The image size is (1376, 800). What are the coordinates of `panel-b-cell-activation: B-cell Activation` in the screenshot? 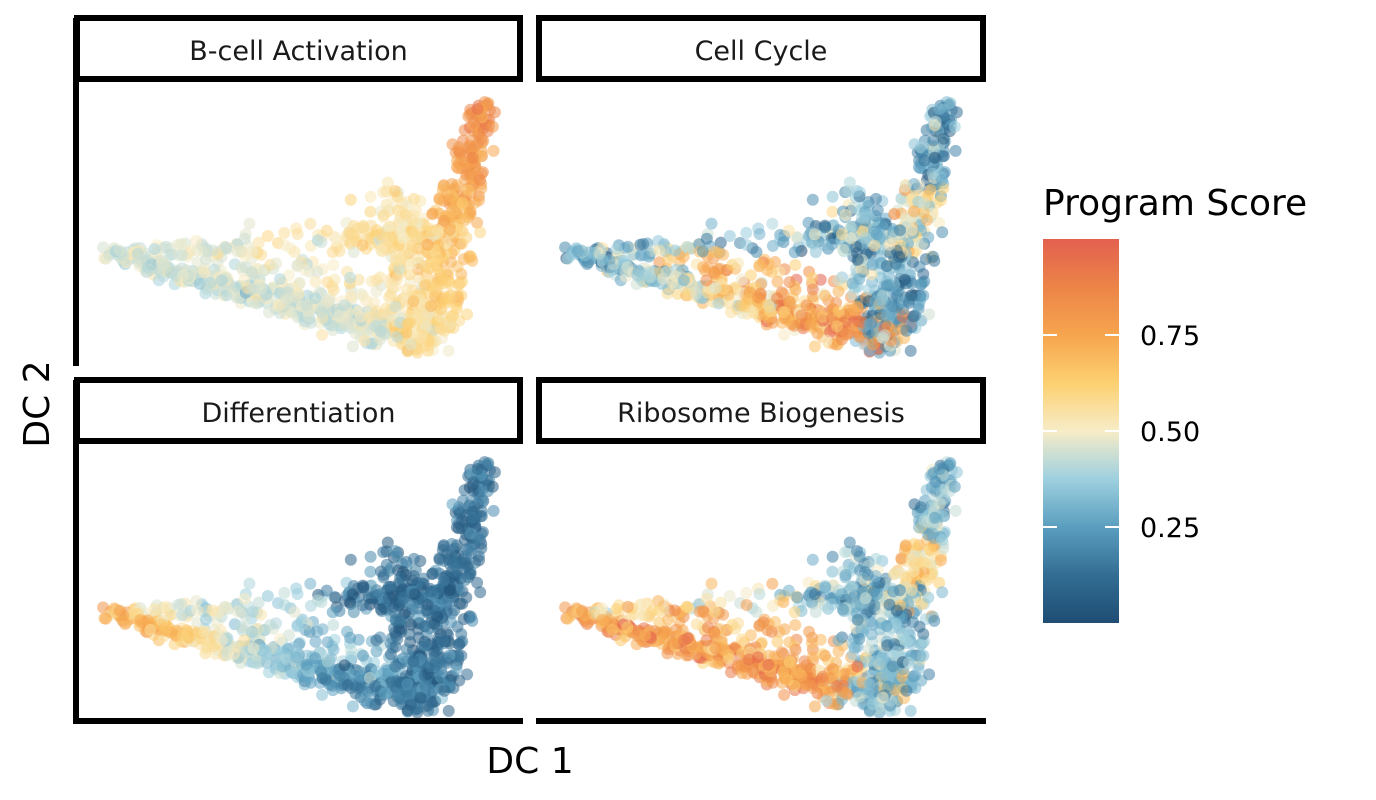 It's located at (298, 187).